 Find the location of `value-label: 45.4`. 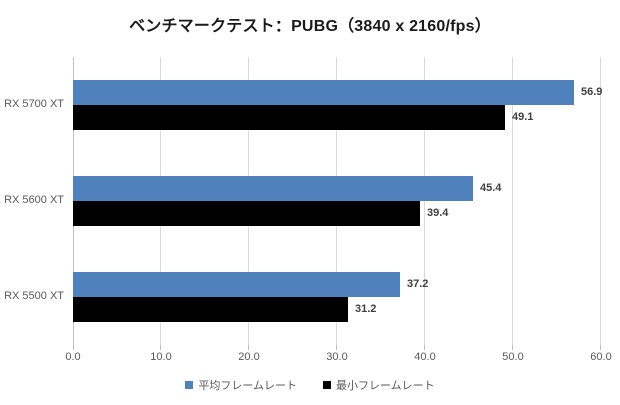

value-label: 45.4 is located at coordinates (491, 188).